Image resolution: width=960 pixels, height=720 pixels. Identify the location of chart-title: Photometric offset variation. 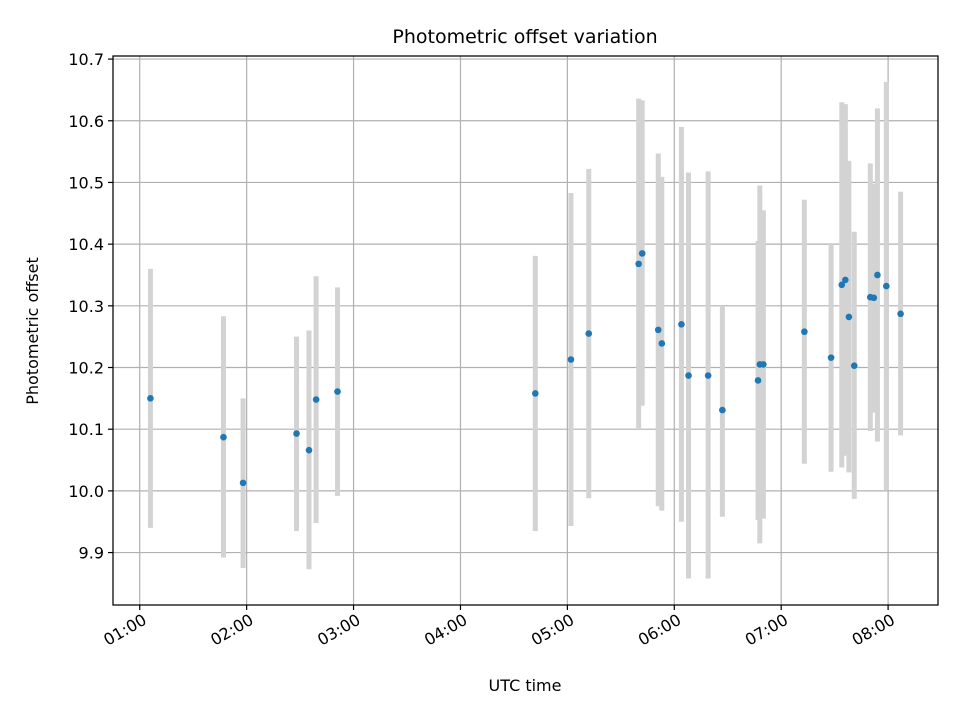
(524, 37).